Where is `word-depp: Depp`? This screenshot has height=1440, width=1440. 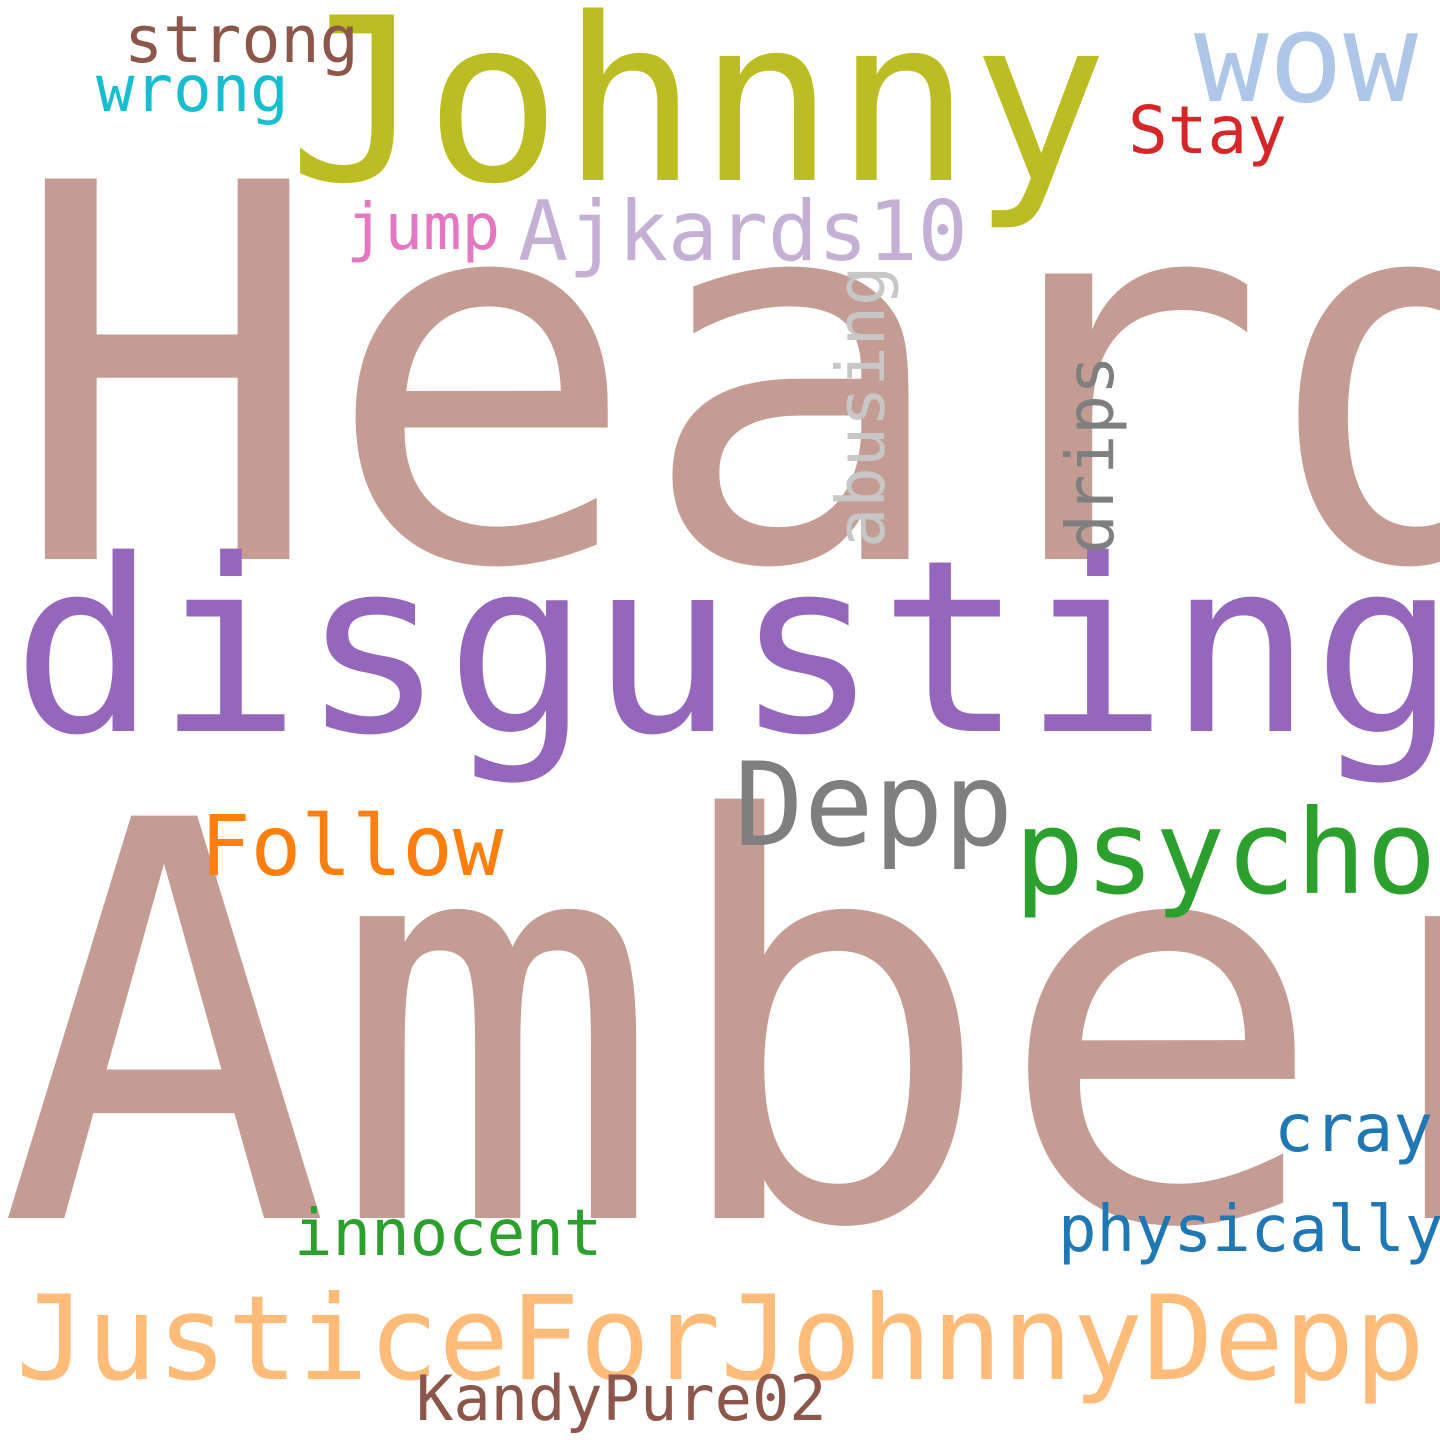
word-depp: Depp is located at coordinates (874, 805).